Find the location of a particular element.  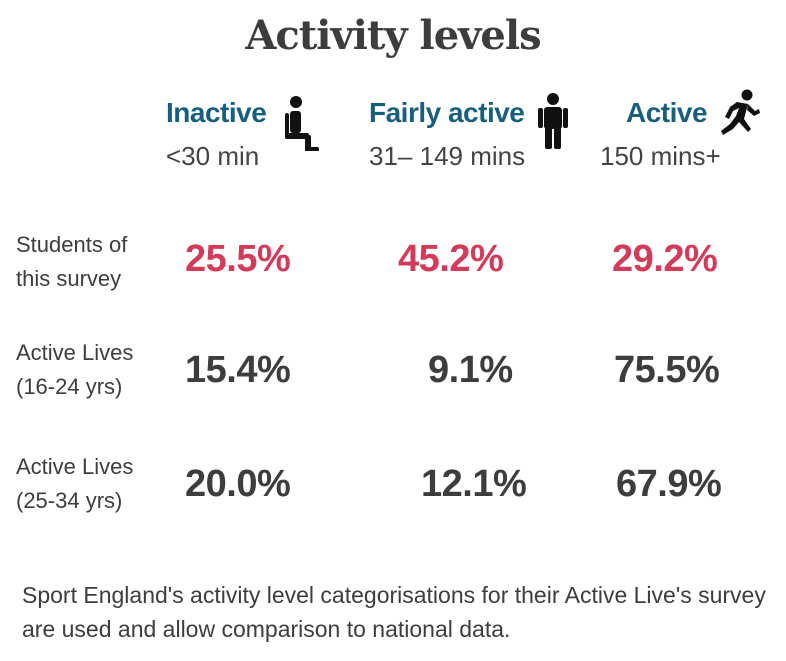

row-label-students: Students of this survey is located at coordinates (71, 262).